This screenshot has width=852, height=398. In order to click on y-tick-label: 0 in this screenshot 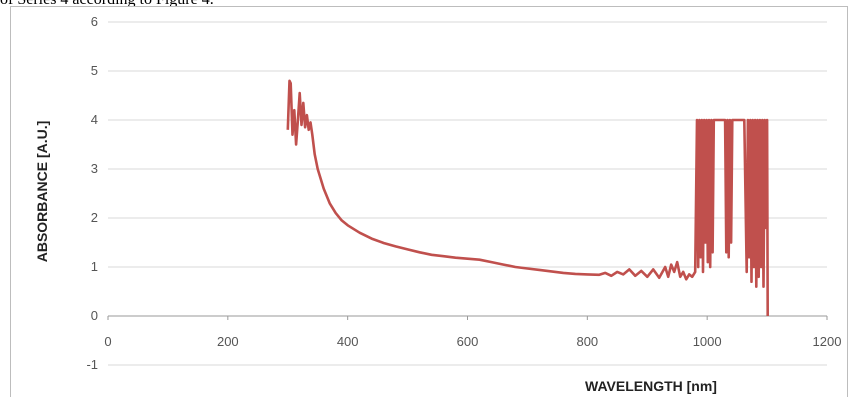, I will do `click(94, 315)`.